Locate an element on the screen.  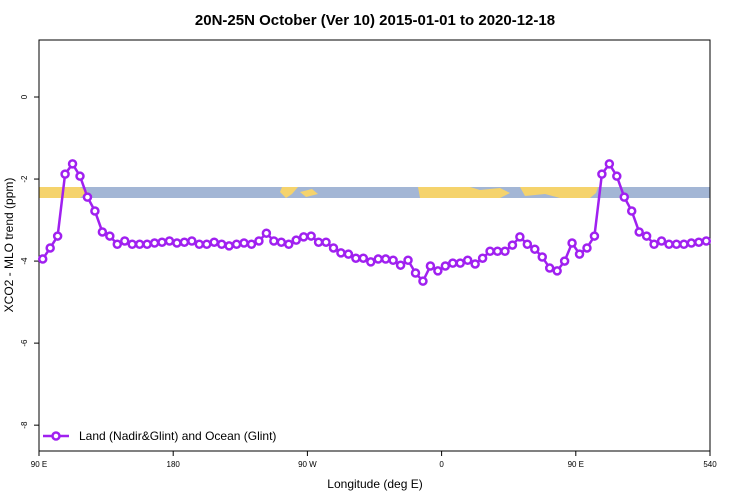
x-tick-label: 0 is located at coordinates (441, 464).